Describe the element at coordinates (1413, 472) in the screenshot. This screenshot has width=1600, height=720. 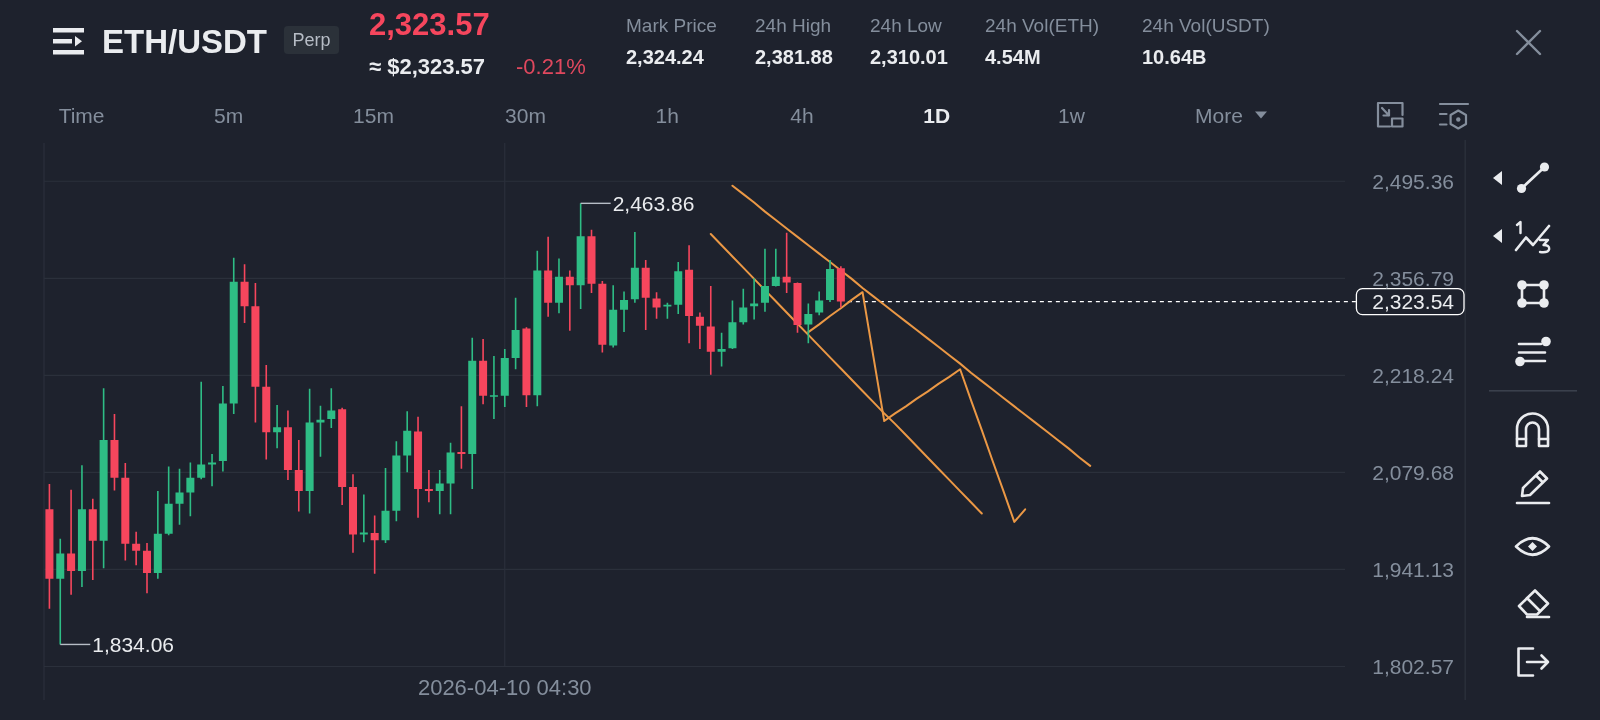
I see `y-tick-label: 2,079.68` at that location.